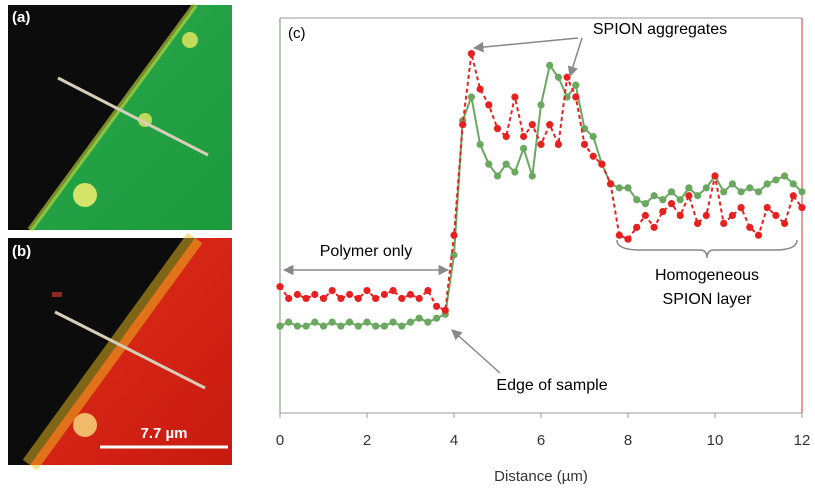 The height and width of the screenshot is (494, 815). What do you see at coordinates (164, 433) in the screenshot?
I see `scale-label: 7.7 µm` at bounding box center [164, 433].